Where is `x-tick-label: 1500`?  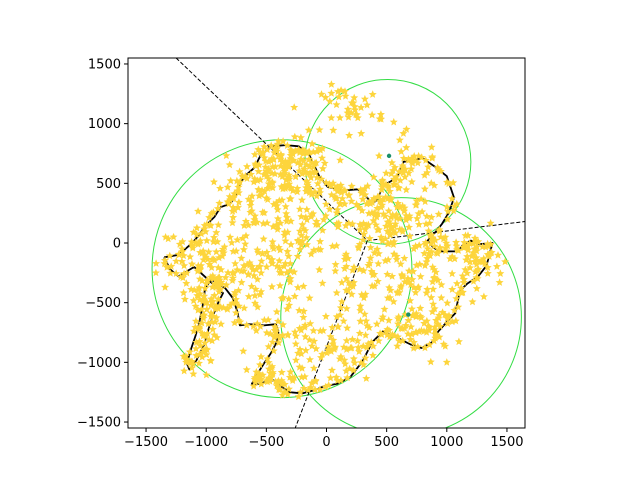
x-tick-label: 1500 is located at coordinates (506, 442).